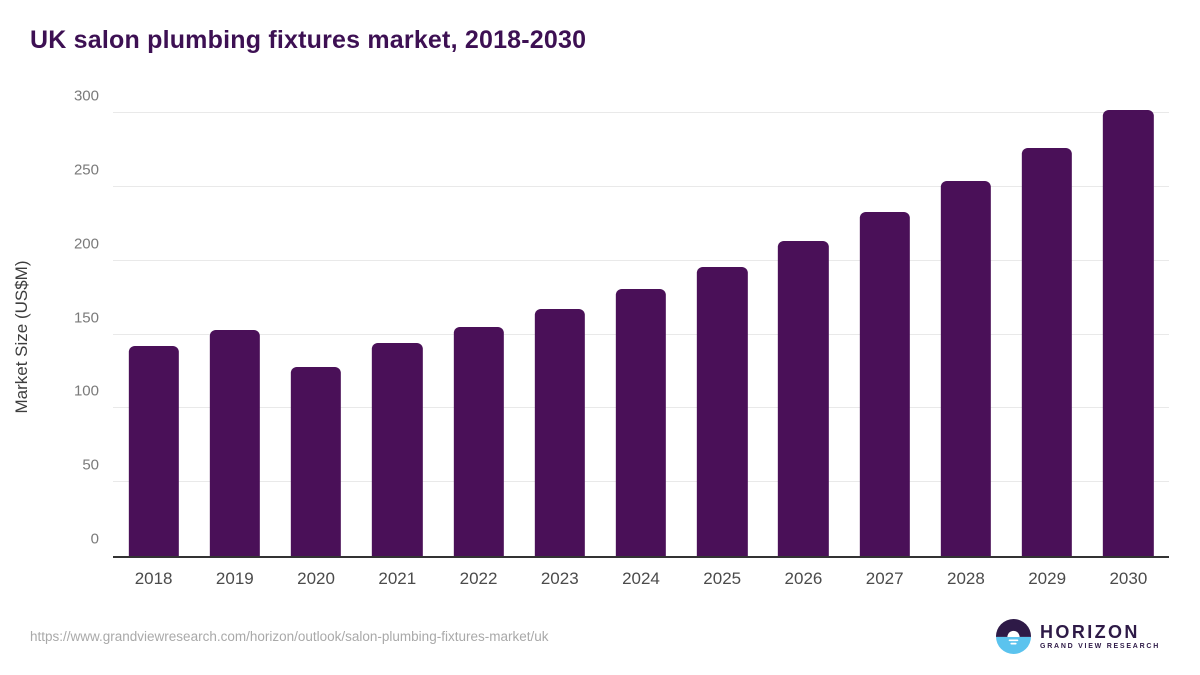  What do you see at coordinates (234, 578) in the screenshot?
I see `x-tick-label: 2019` at bounding box center [234, 578].